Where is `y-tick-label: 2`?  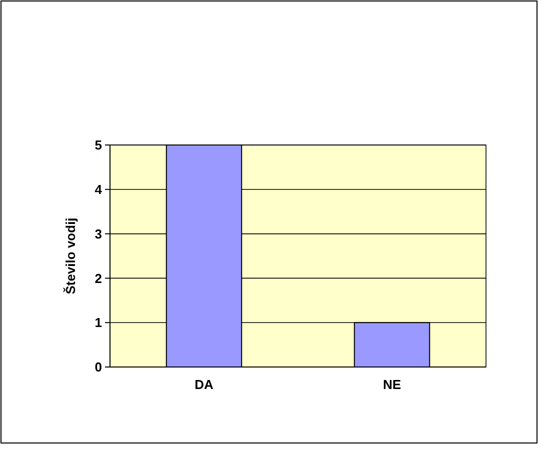
y-tick-label: 2 is located at coordinates (98, 278).